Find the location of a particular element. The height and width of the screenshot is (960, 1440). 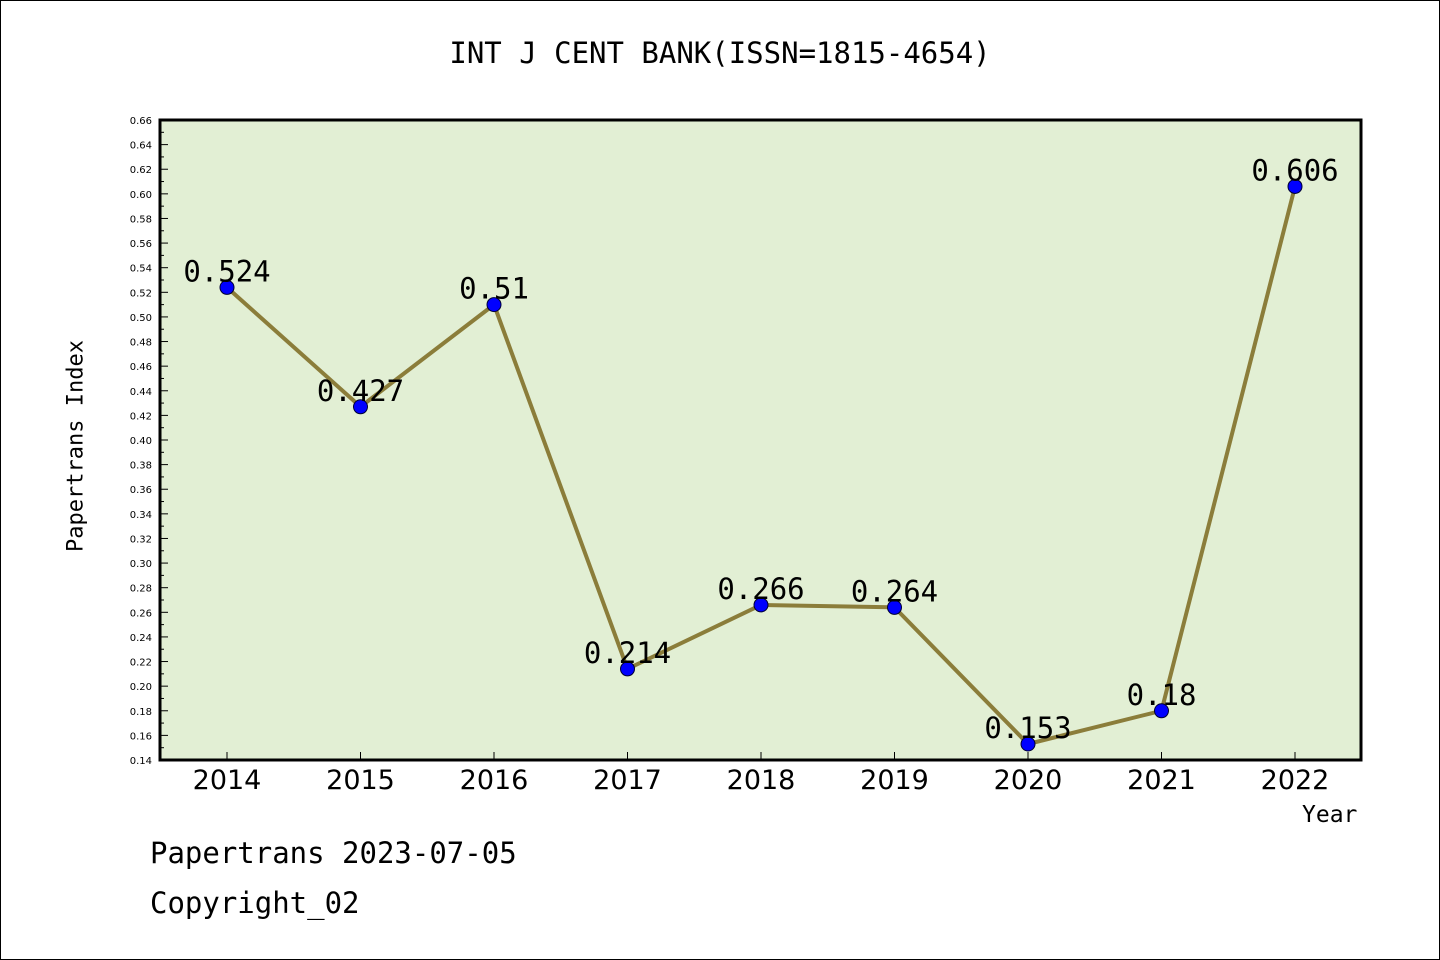

x-tick-label: 2014 is located at coordinates (227, 780).